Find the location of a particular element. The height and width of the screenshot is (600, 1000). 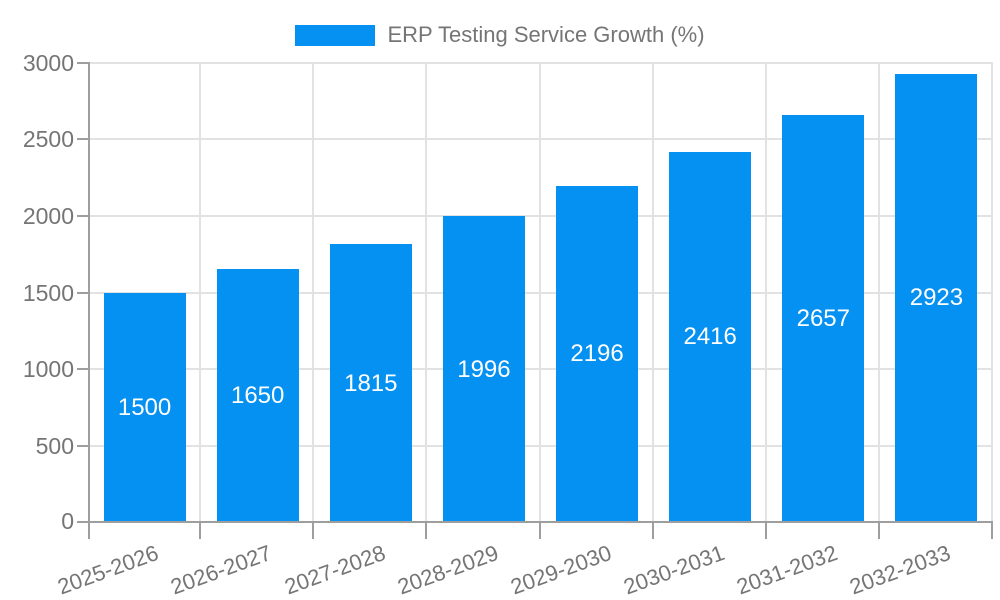

y-axis-tick-label: 0 is located at coordinates (67, 521).